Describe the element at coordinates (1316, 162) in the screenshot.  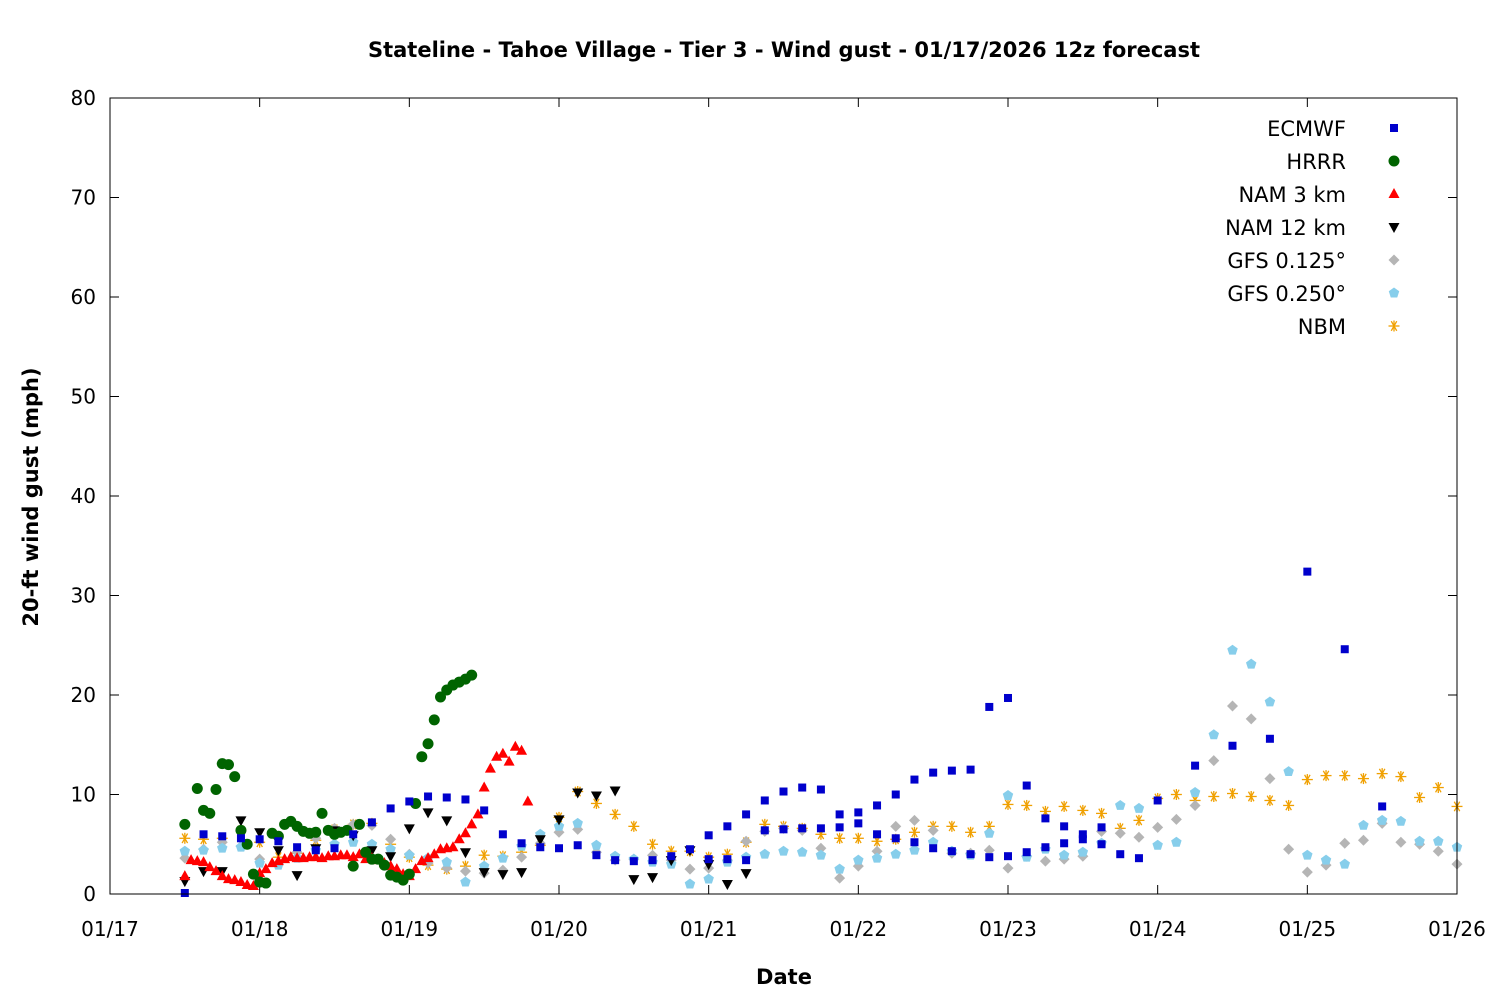
I see `legend-label: HRRR` at that location.